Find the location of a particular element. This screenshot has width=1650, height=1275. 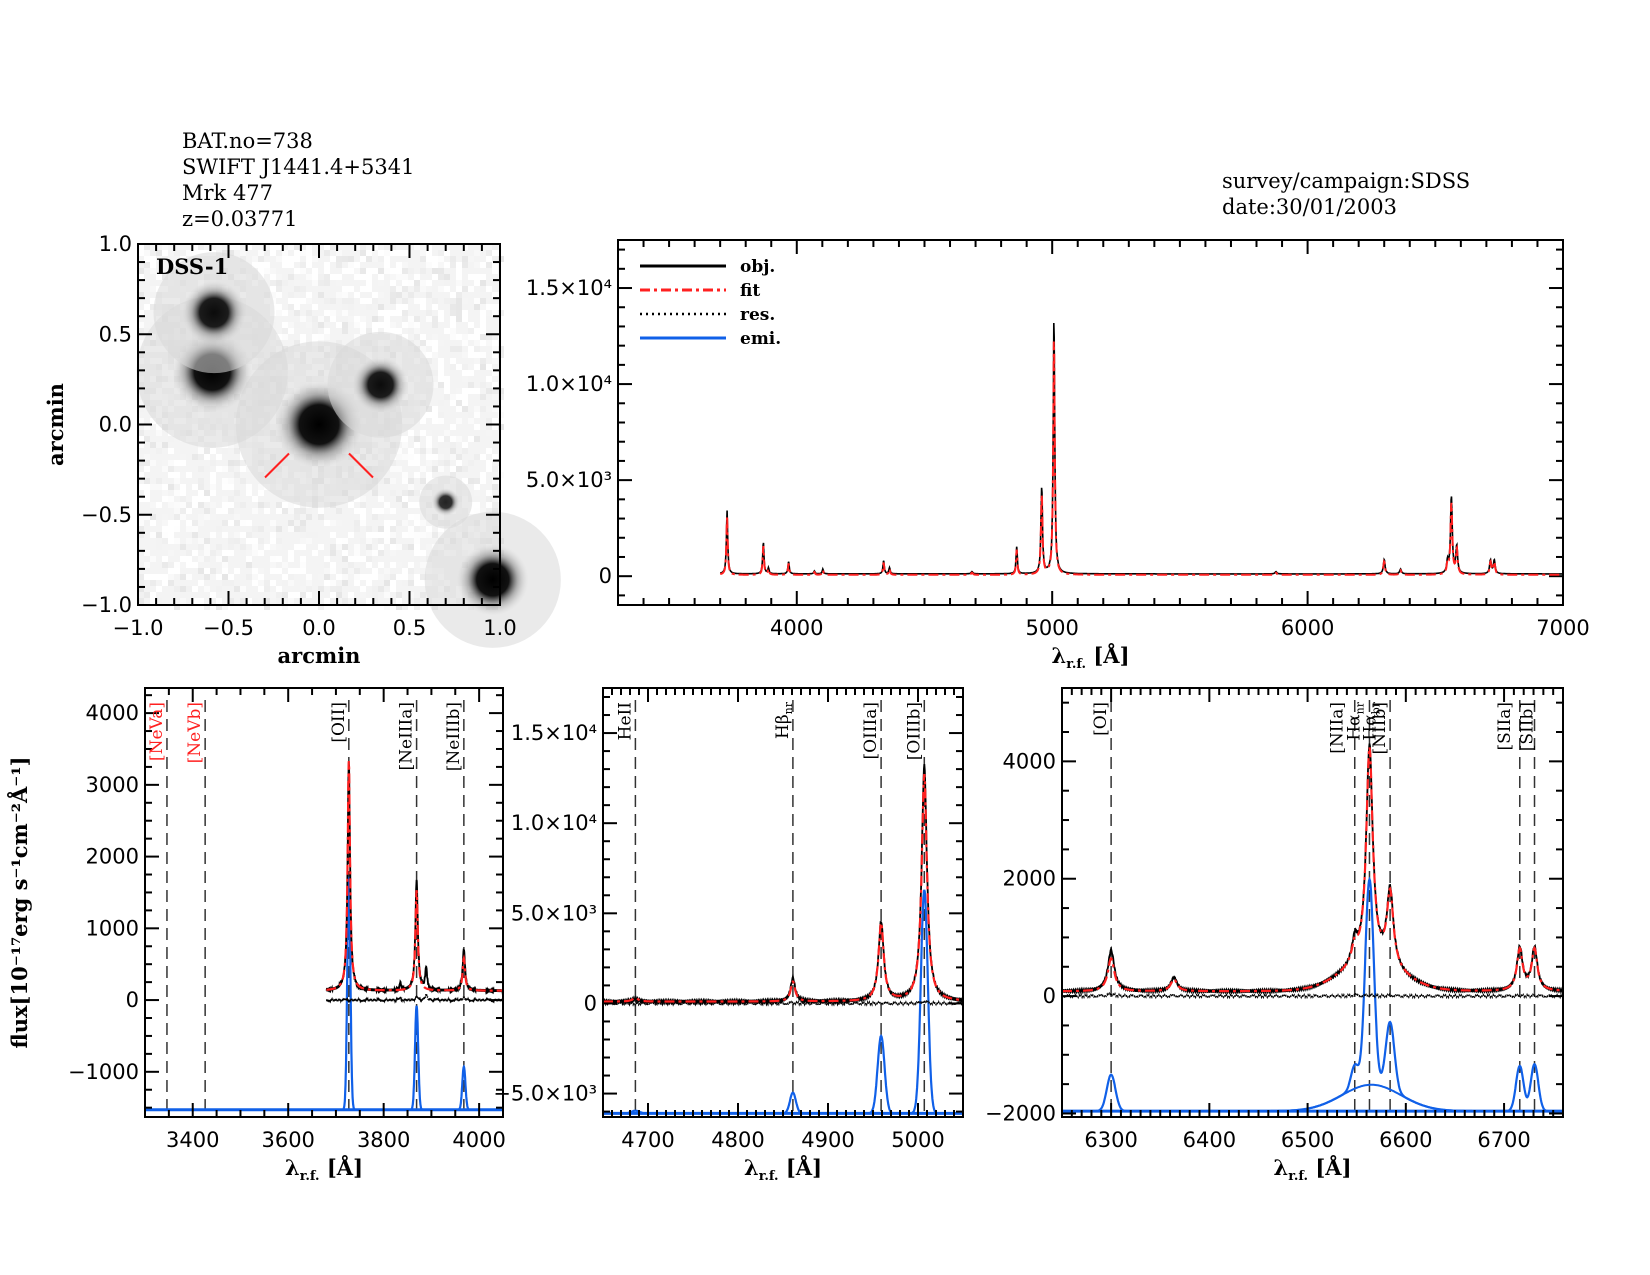

res-line is located at coordinates (414, 998).